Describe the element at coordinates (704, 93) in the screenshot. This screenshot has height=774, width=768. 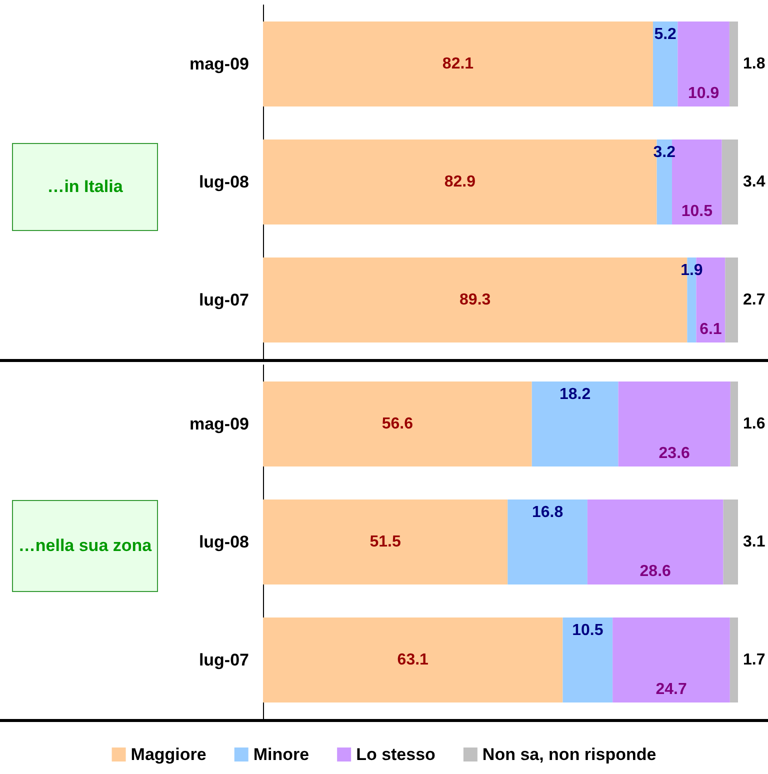
I see `data-label: 10.9` at that location.